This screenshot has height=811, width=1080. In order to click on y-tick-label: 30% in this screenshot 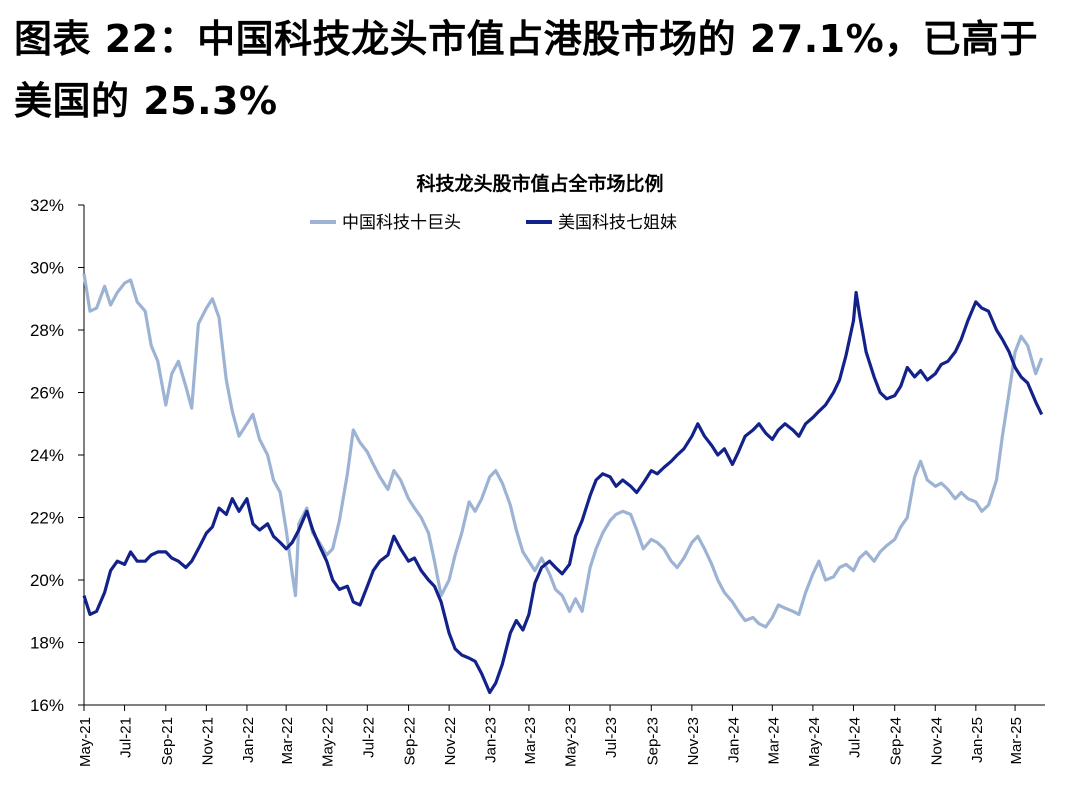, I will do `click(47, 268)`.